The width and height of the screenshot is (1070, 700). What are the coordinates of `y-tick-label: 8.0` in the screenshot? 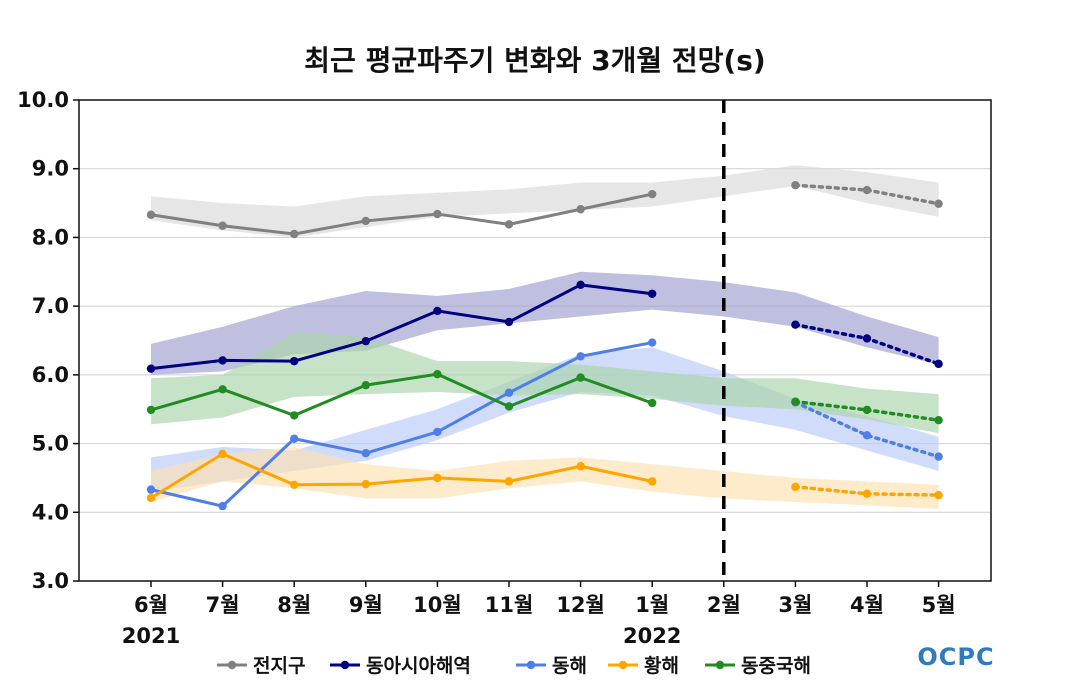 It's located at (50, 237).